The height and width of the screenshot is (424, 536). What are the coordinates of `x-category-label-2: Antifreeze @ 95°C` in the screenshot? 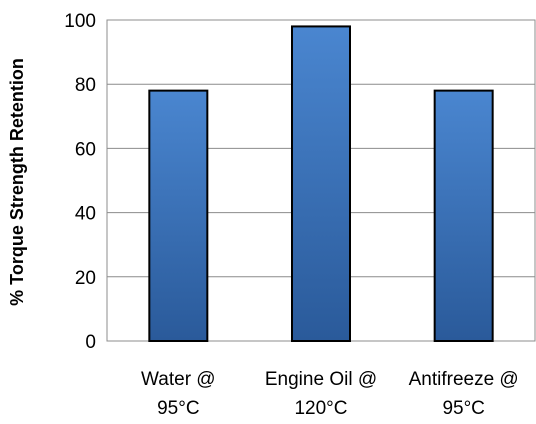 It's located at (464, 394).